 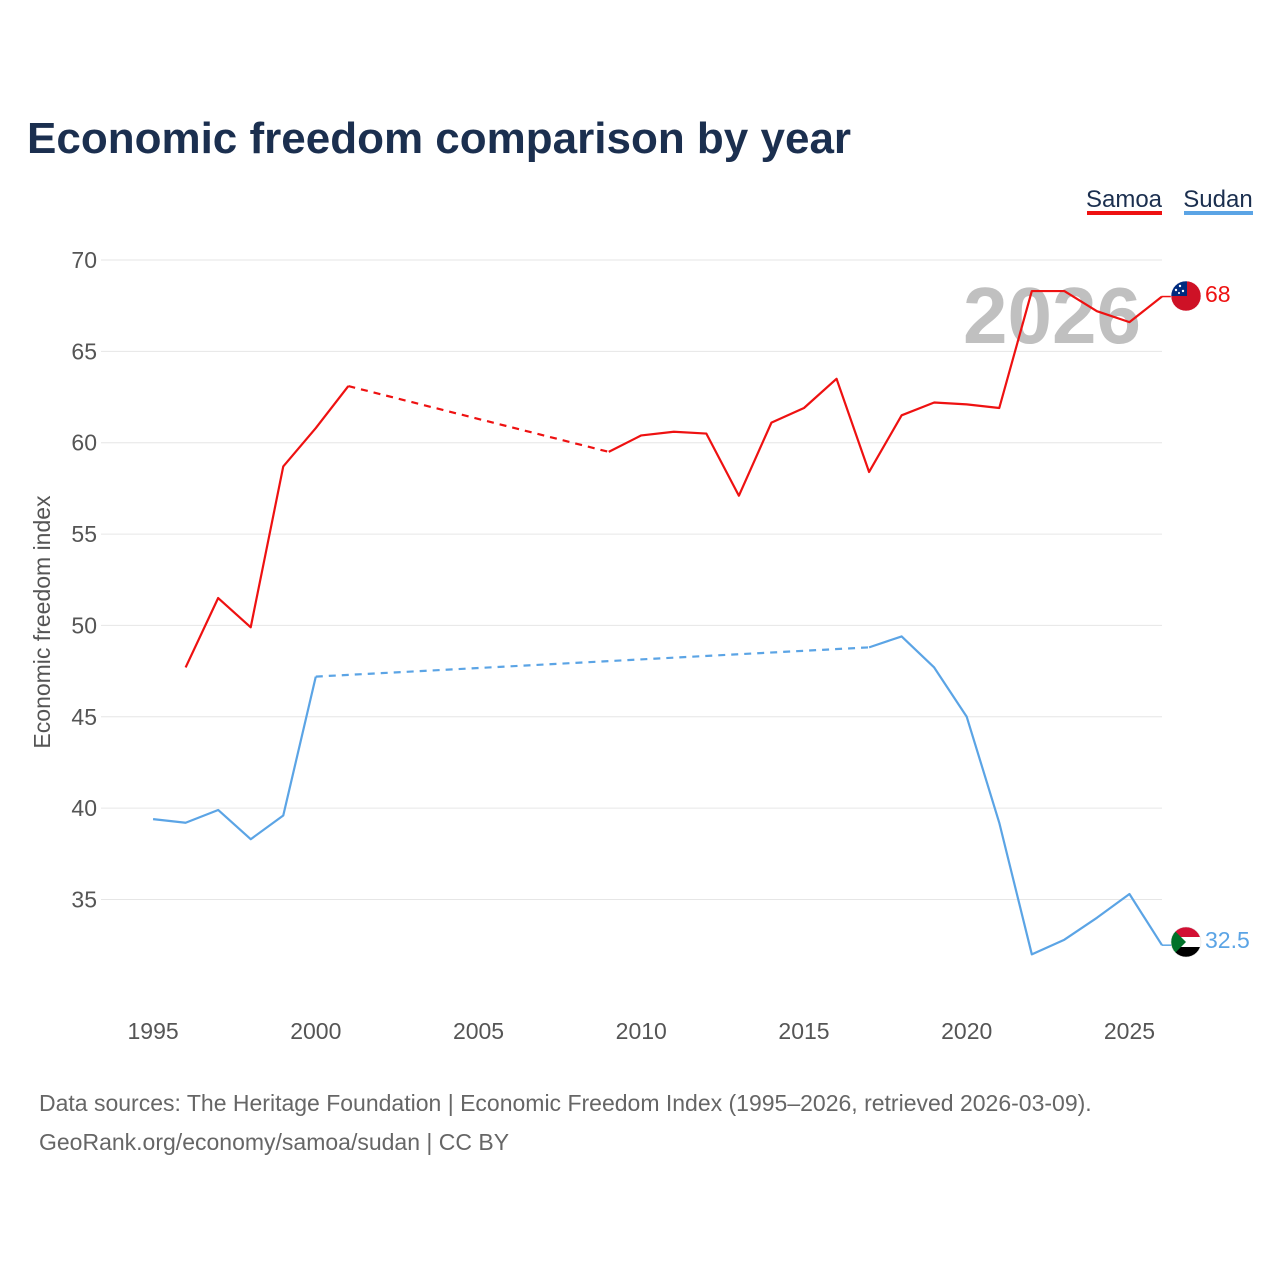 What do you see at coordinates (84, 580) in the screenshot?
I see `y-axis-ticks: 35 40 45 50 55 60 65 70` at bounding box center [84, 580].